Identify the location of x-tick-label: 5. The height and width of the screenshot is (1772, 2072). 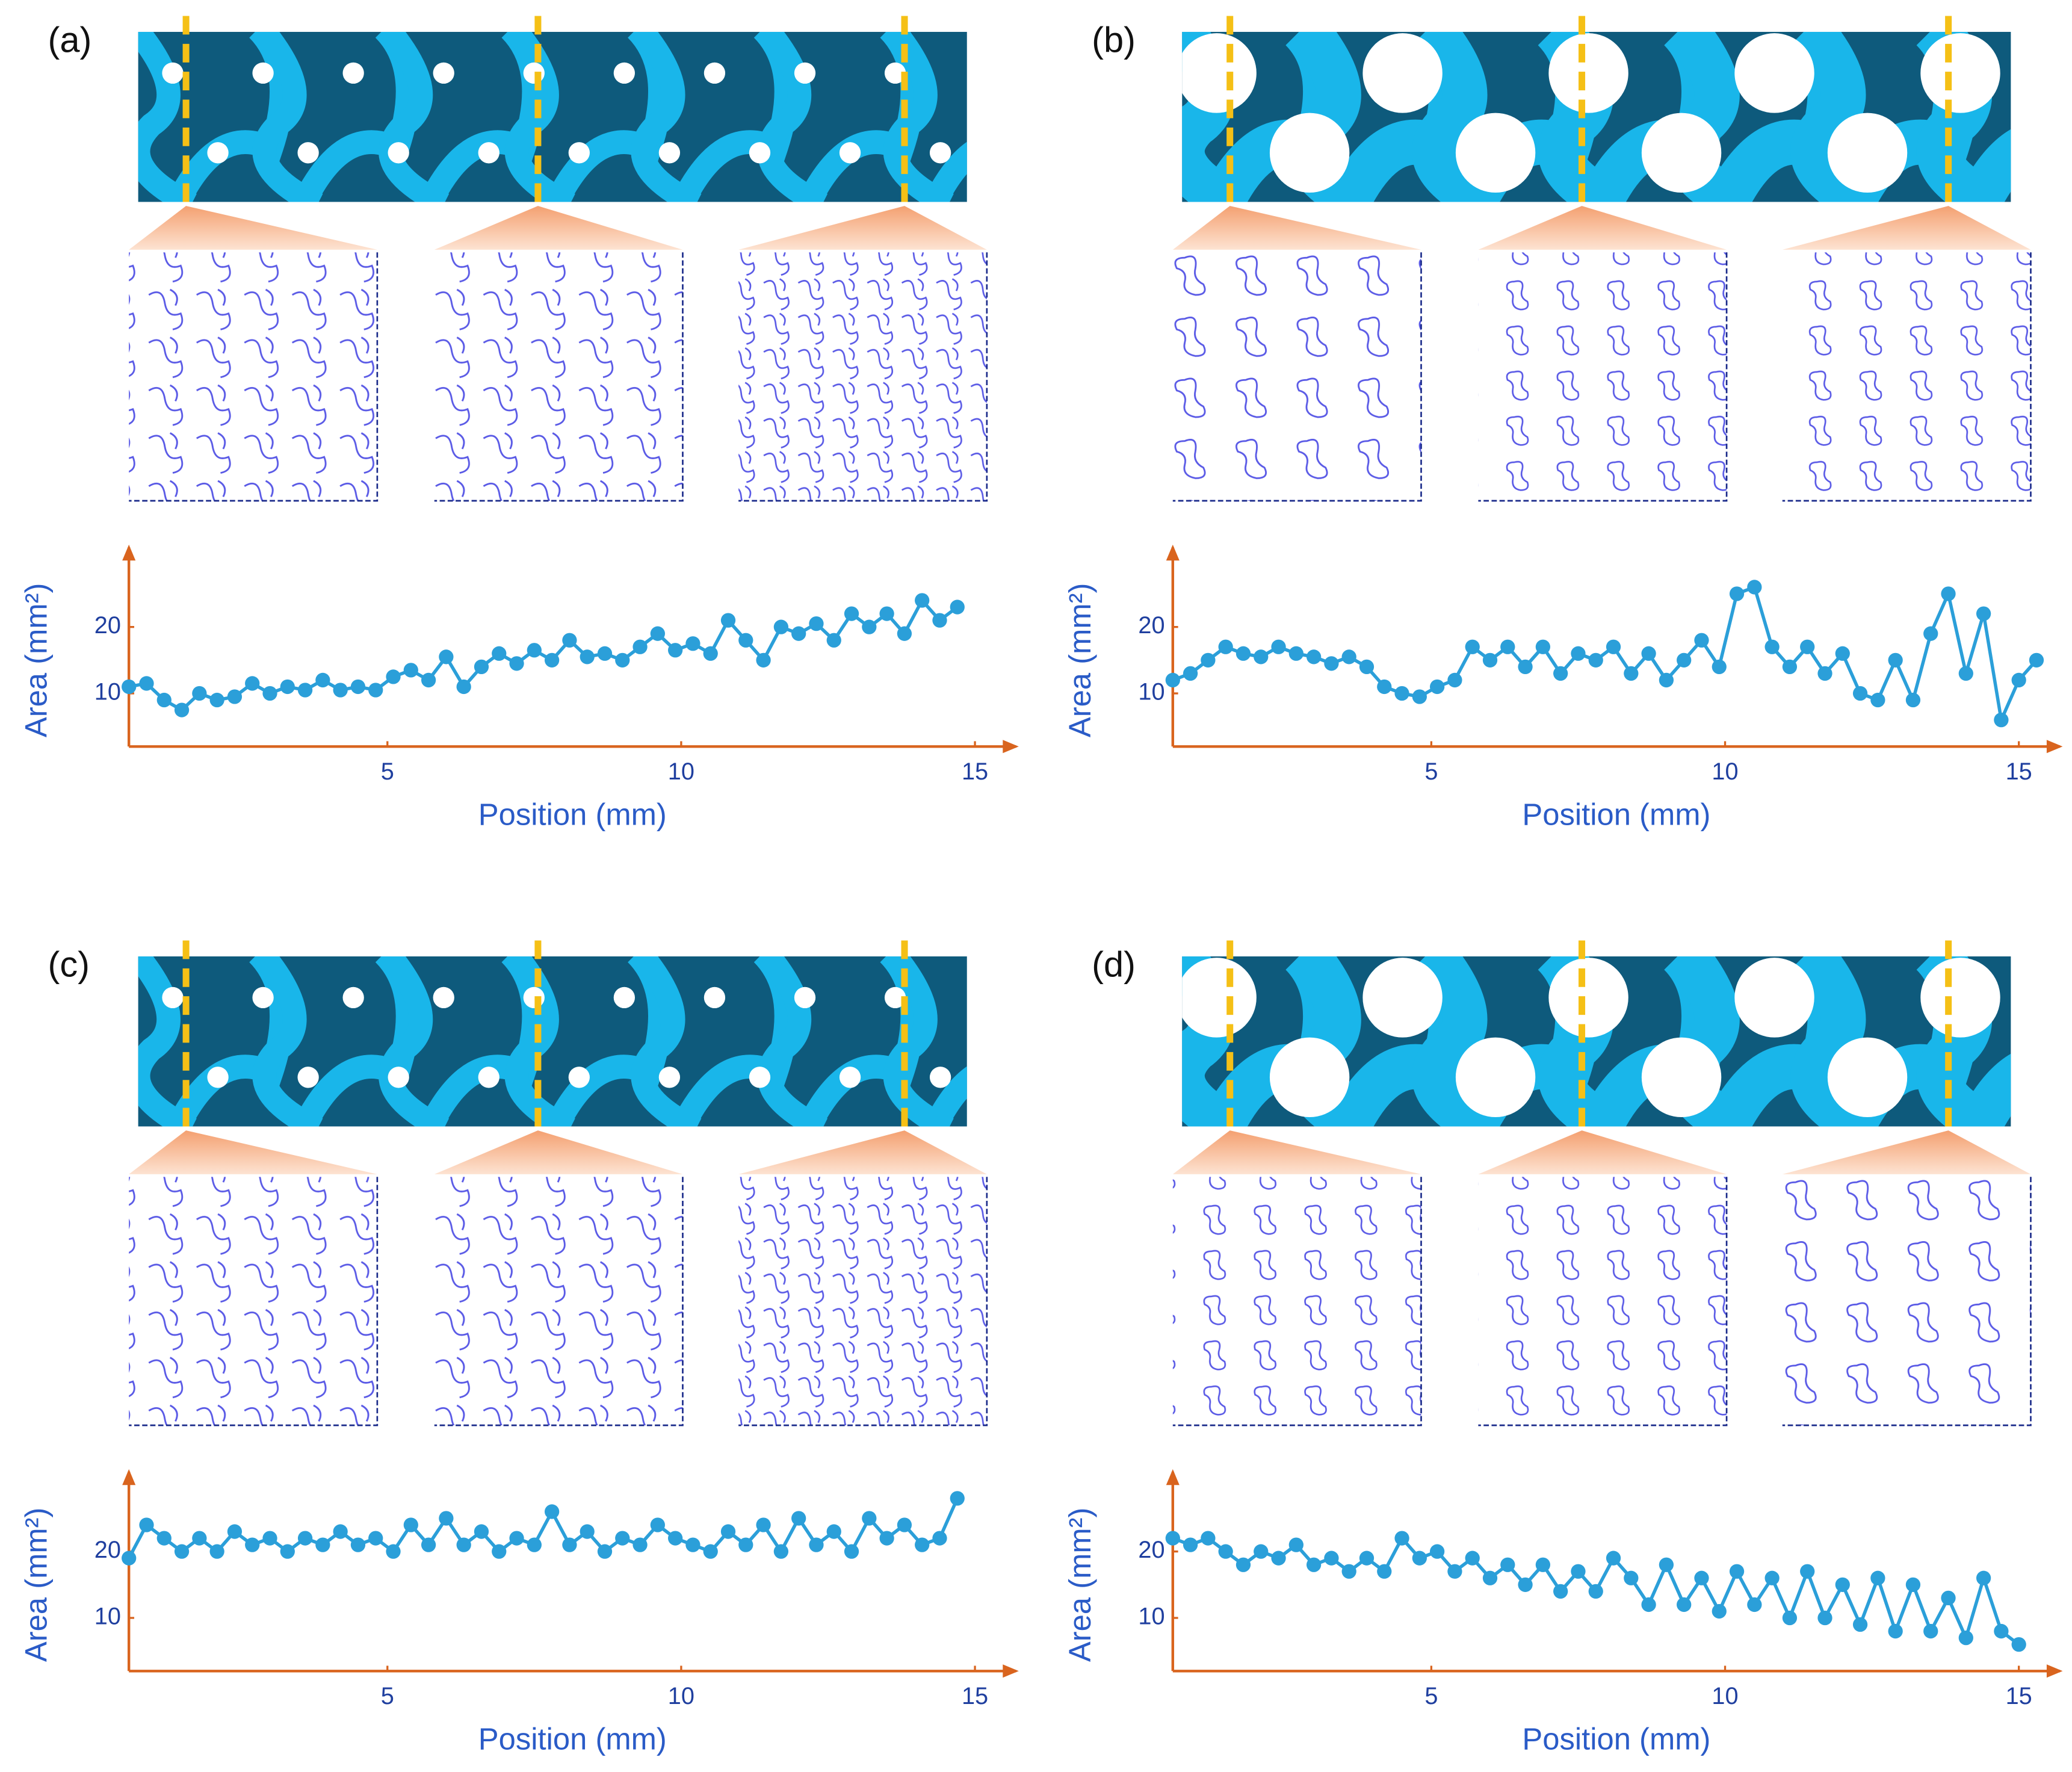
(387, 771).